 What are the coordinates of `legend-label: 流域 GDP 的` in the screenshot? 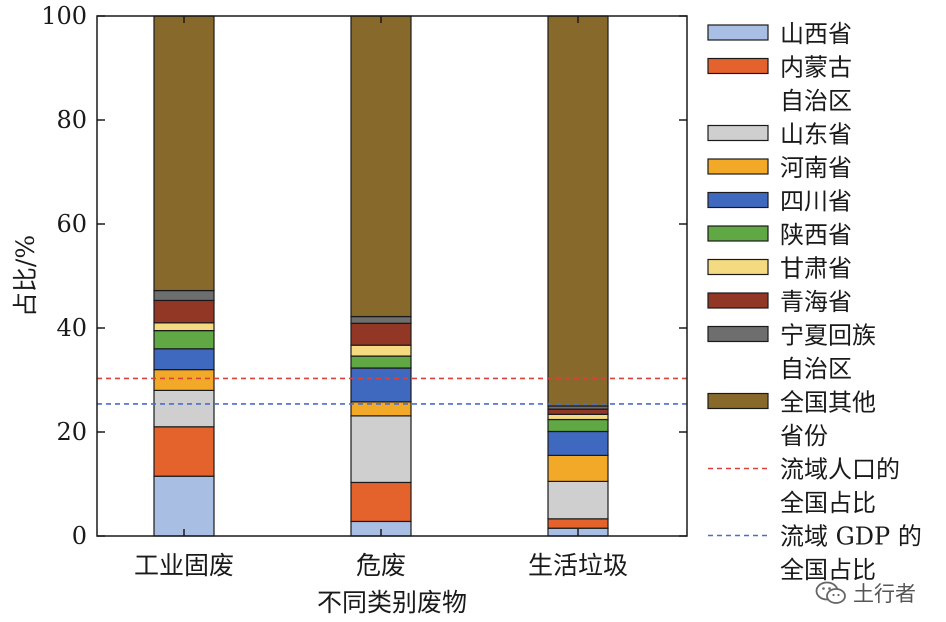 It's located at (851, 537).